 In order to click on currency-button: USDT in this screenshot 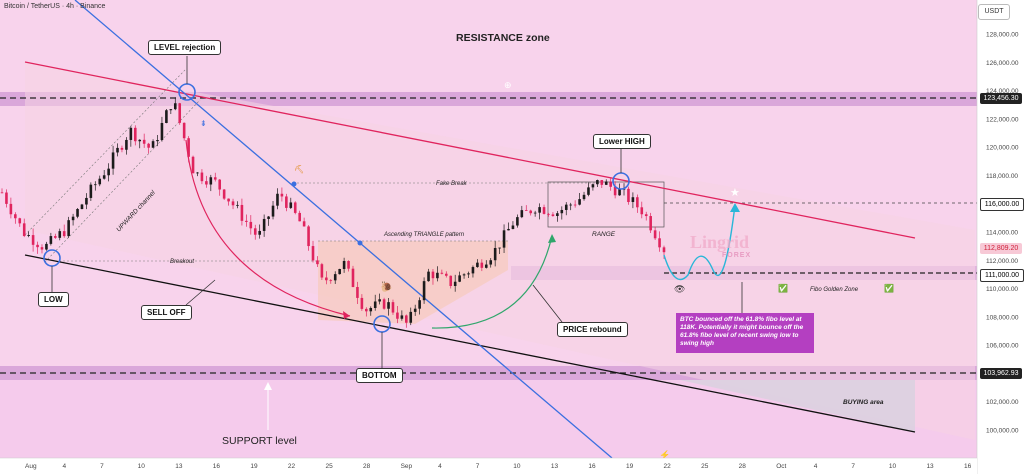, I will do `click(994, 12)`.